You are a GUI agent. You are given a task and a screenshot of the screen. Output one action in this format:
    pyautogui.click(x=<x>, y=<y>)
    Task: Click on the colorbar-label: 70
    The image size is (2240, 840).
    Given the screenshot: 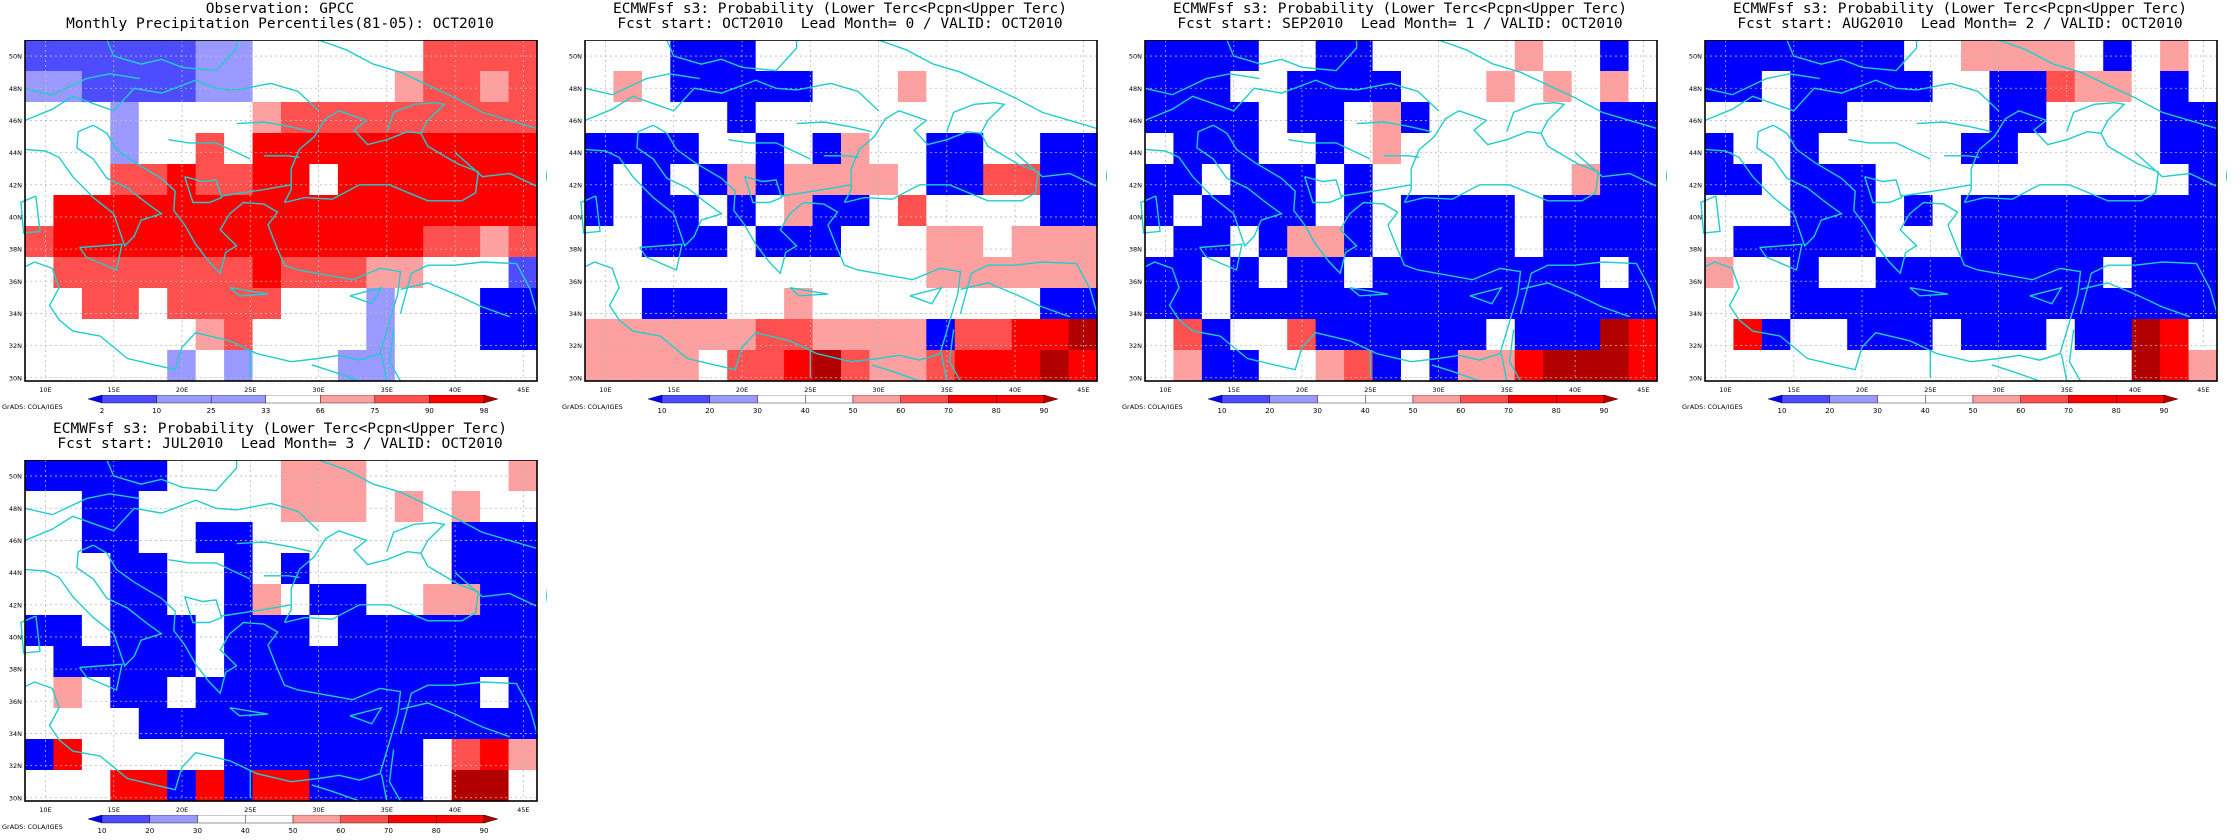 What is the action you would take?
    pyautogui.click(x=2068, y=411)
    